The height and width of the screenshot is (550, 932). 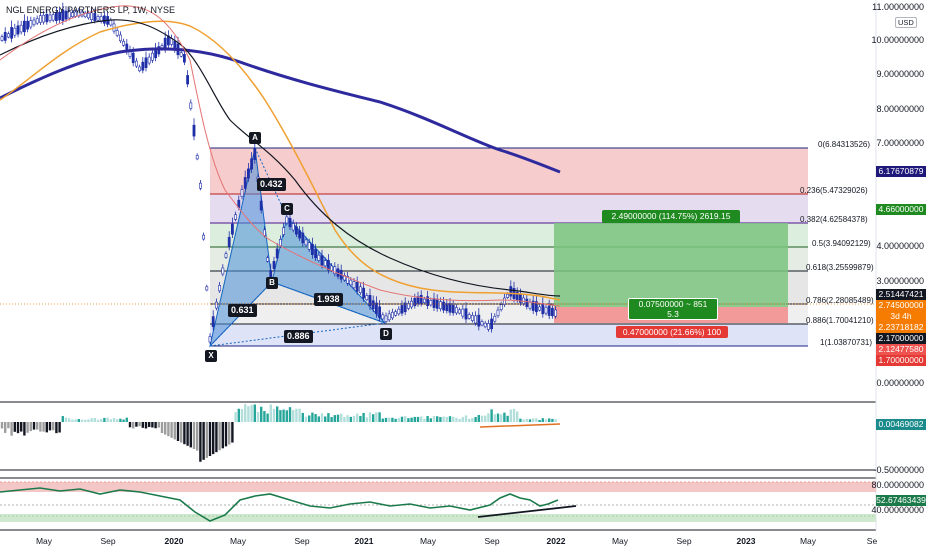 I want to click on pattern-point-x: X, so click(x=211, y=356).